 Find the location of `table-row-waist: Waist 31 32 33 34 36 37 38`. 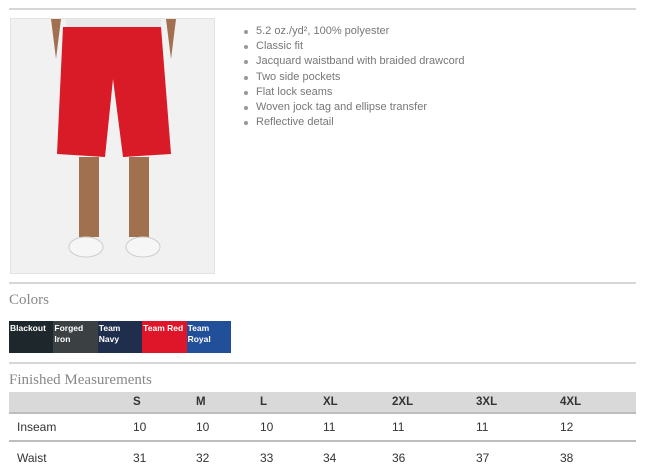

table-row-waist: Waist 31 32 33 34 36 37 38 is located at coordinates (322, 458).